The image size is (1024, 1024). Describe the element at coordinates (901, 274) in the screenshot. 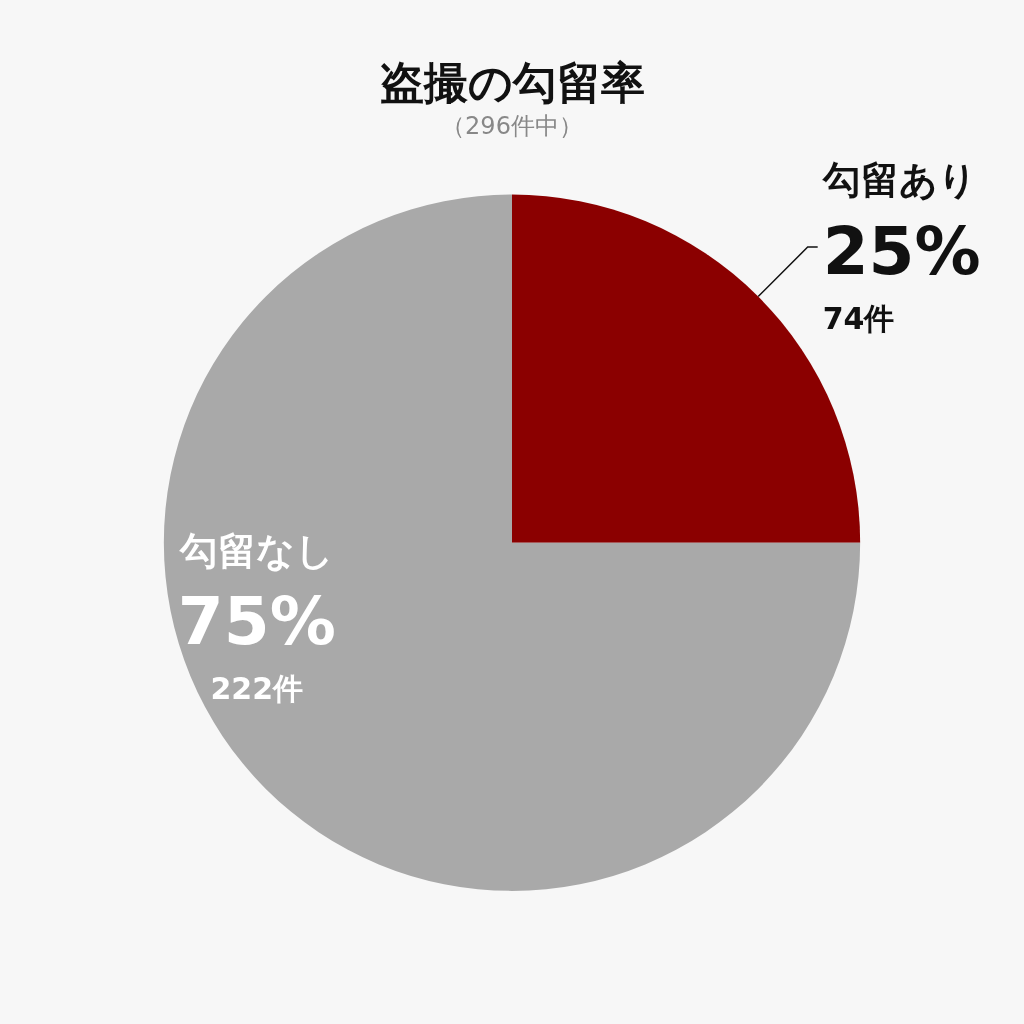

I see `data-label: 25% 74件` at that location.